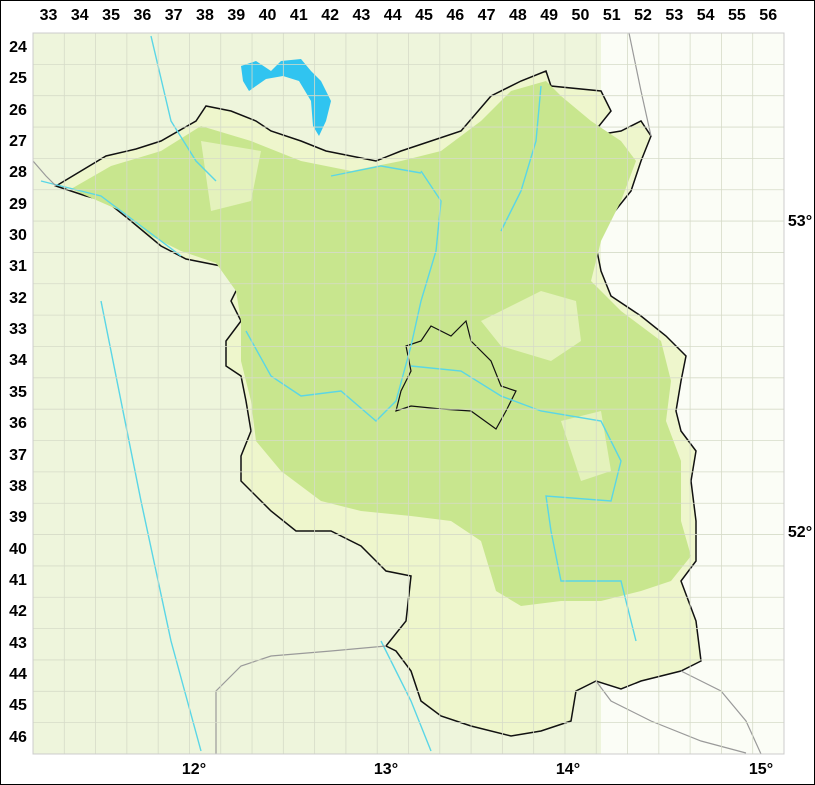  What do you see at coordinates (18, 267) in the screenshot?
I see `grid-row-label: 31` at bounding box center [18, 267].